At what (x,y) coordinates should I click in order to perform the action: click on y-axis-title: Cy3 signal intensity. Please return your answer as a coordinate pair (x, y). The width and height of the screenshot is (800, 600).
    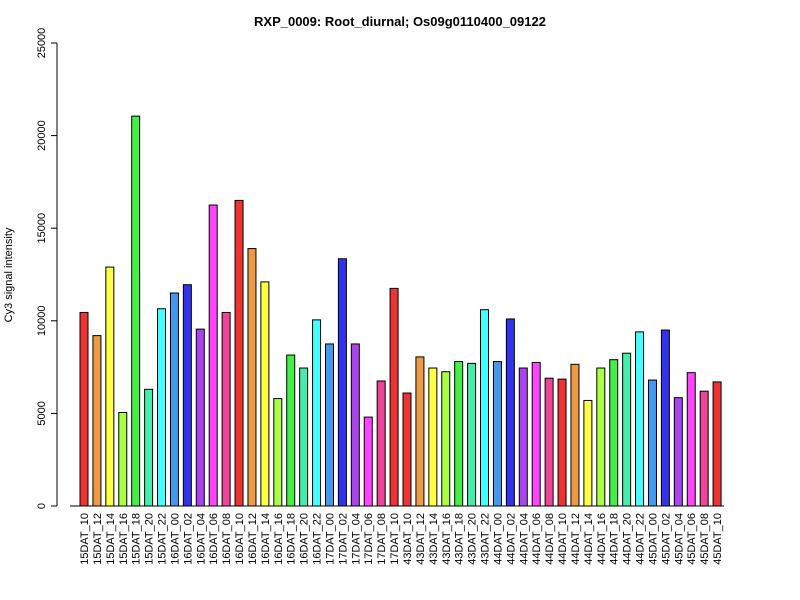
    Looking at the image, I should click on (9, 274).